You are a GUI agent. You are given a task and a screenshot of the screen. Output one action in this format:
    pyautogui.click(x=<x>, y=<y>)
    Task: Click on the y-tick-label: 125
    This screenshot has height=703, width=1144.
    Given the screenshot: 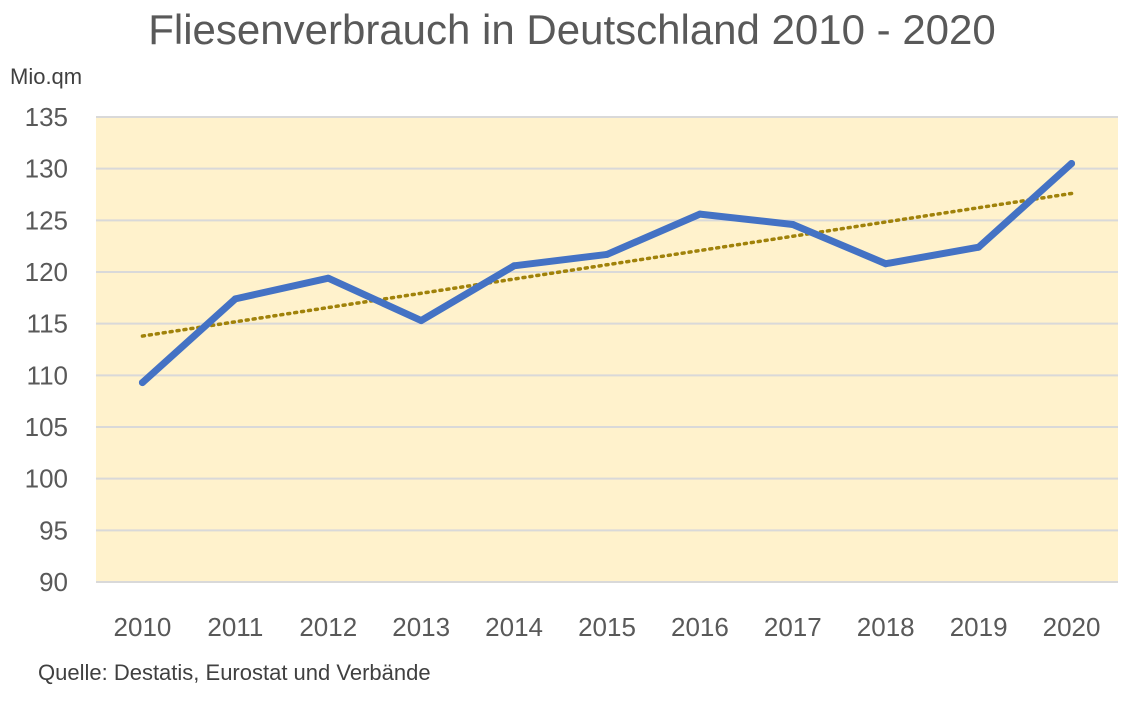 What is the action you would take?
    pyautogui.click(x=46, y=220)
    